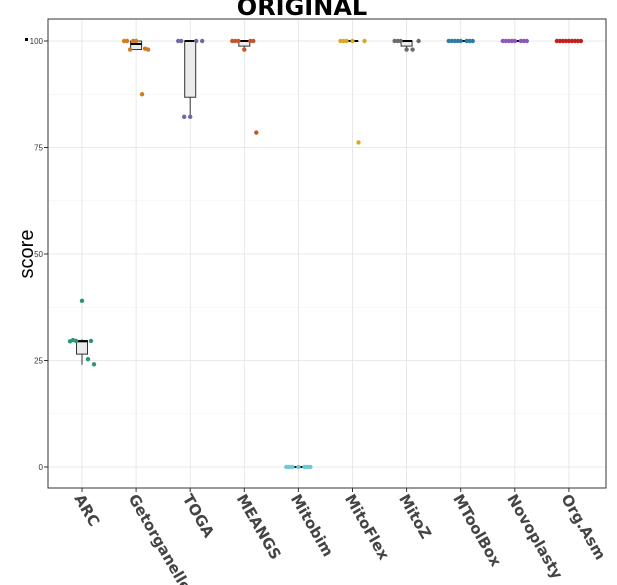 Image resolution: width=617 pixels, height=585 pixels. Describe the element at coordinates (302, 10) in the screenshot. I see `chart-title: ORIGINAL` at that location.